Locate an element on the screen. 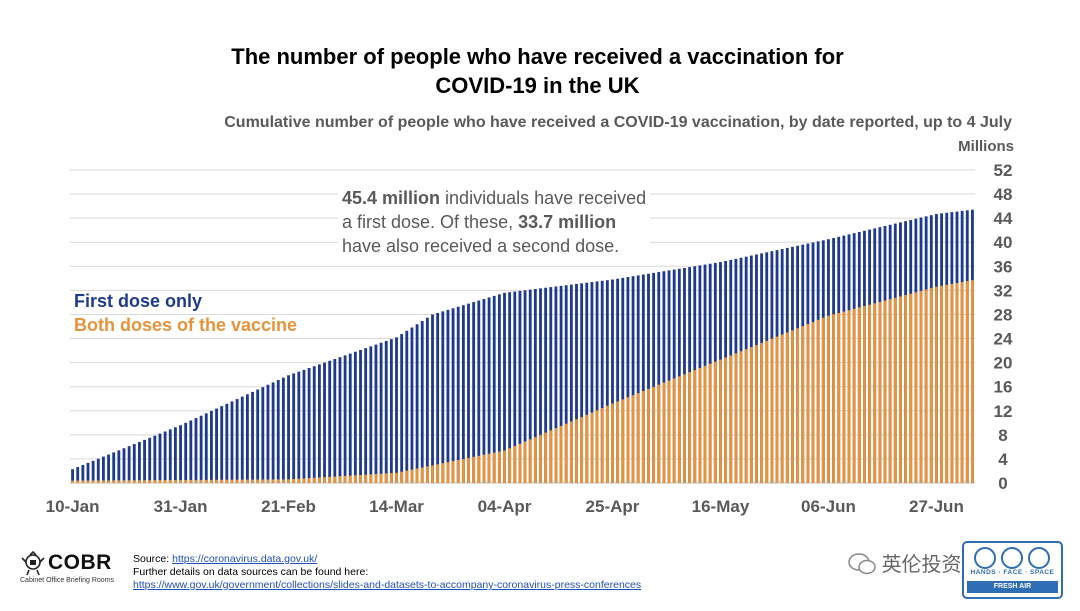 The height and width of the screenshot is (611, 1080). y-tick-label: 44 is located at coordinates (1003, 218).